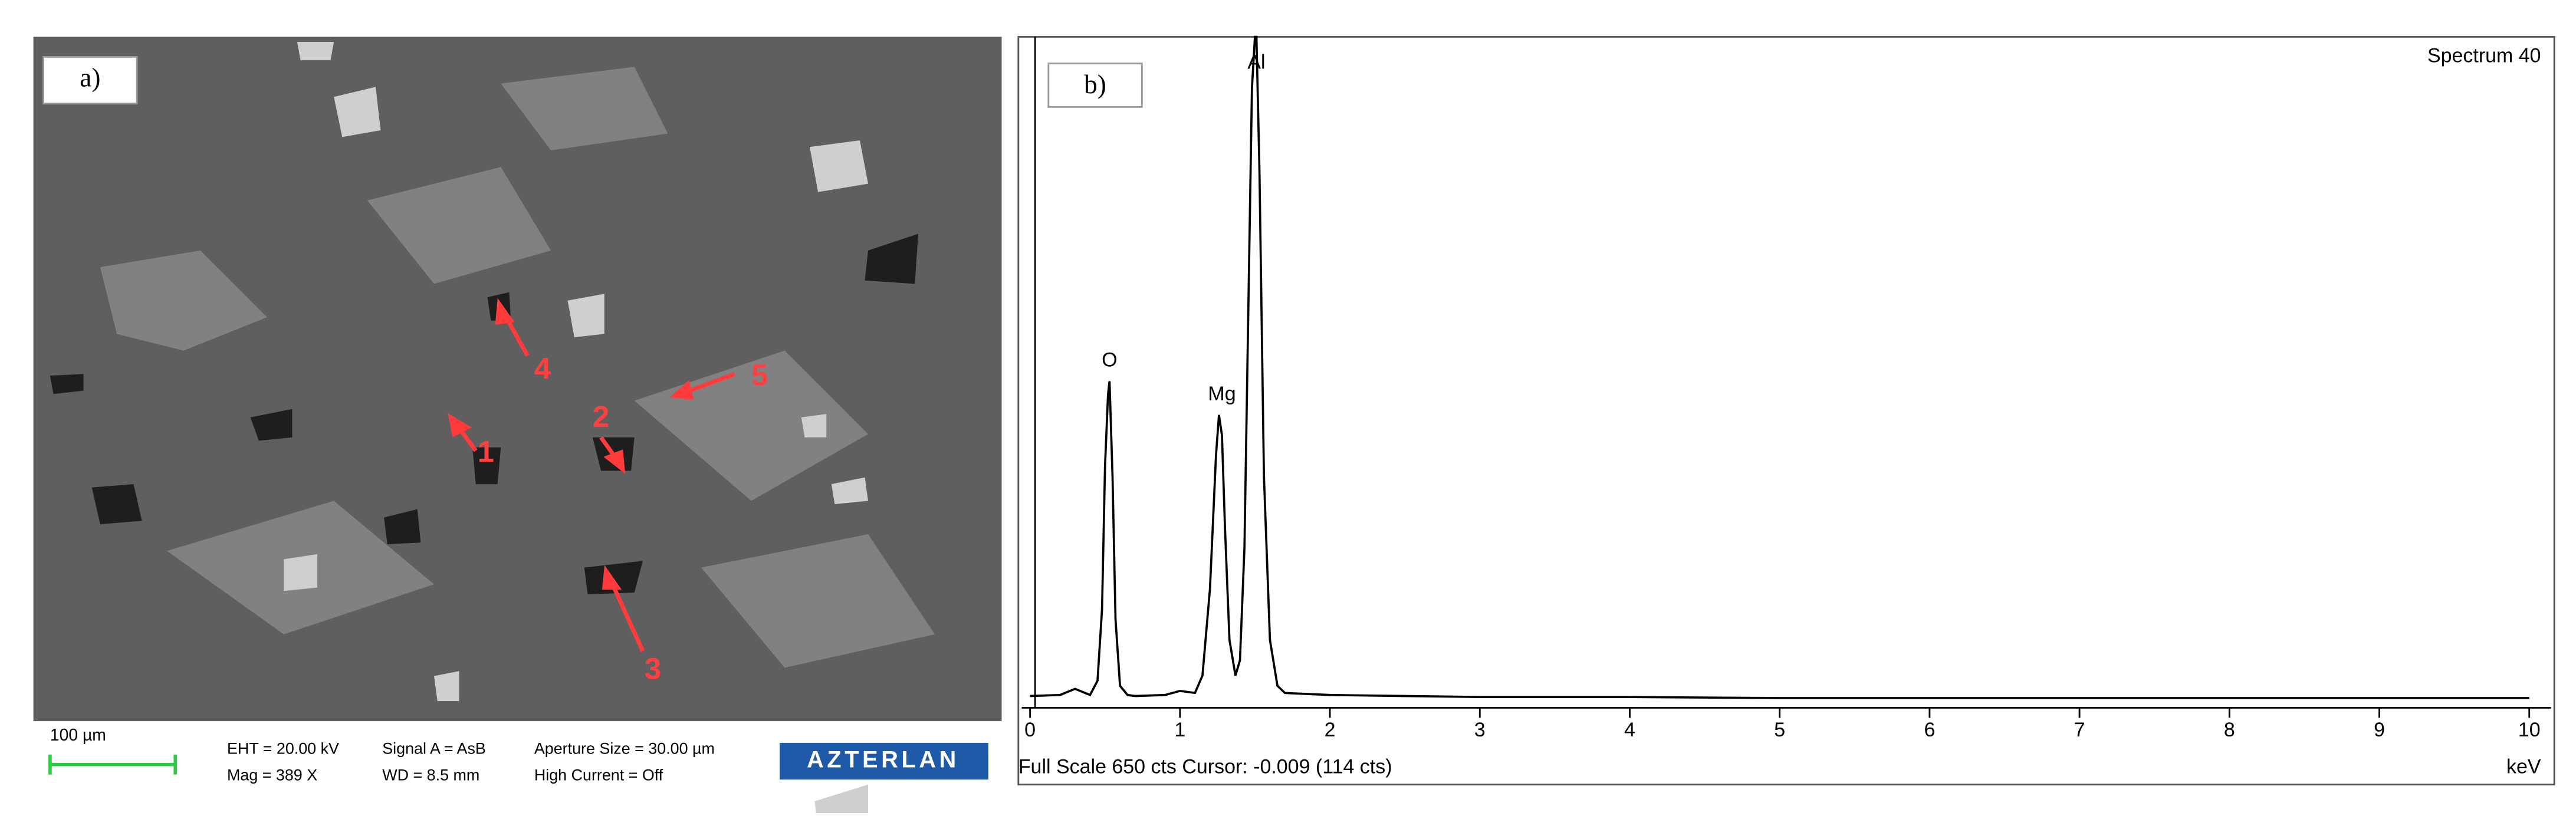 This screenshot has height=816, width=2576. Describe the element at coordinates (1480, 730) in the screenshot. I see `x-tick-label: 3` at that location.